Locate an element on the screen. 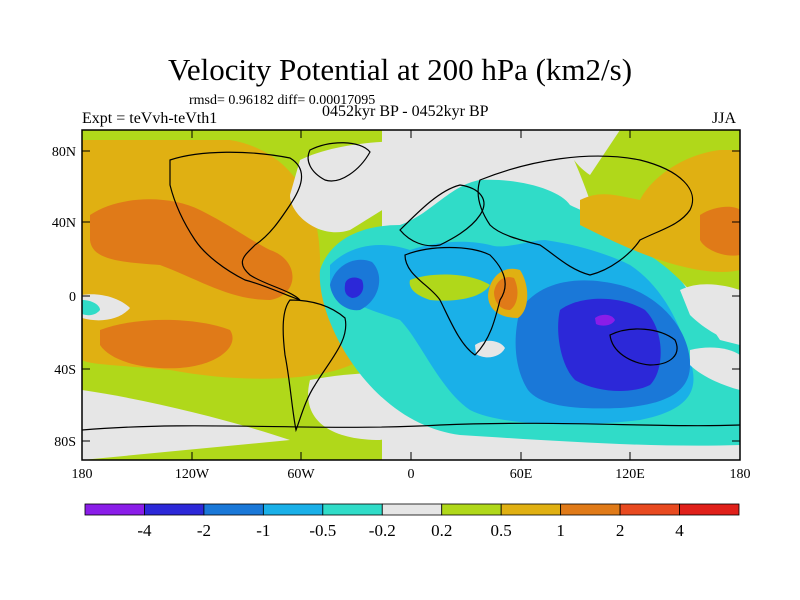 This screenshot has width=800, height=600. field-pacific-dark-orange-s is located at coordinates (166, 344).